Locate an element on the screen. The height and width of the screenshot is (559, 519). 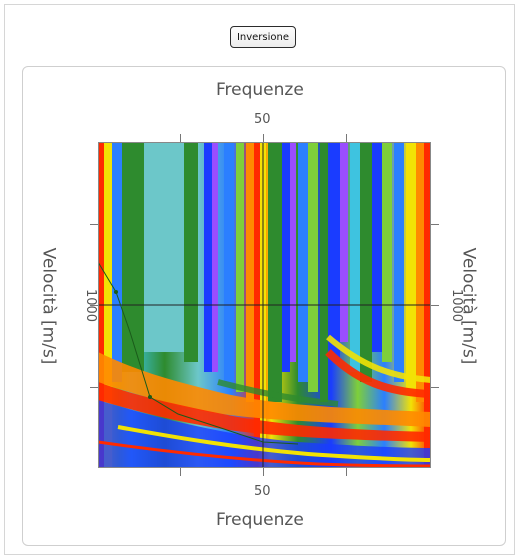
x-tick-label-top: 50 is located at coordinates (262, 119).